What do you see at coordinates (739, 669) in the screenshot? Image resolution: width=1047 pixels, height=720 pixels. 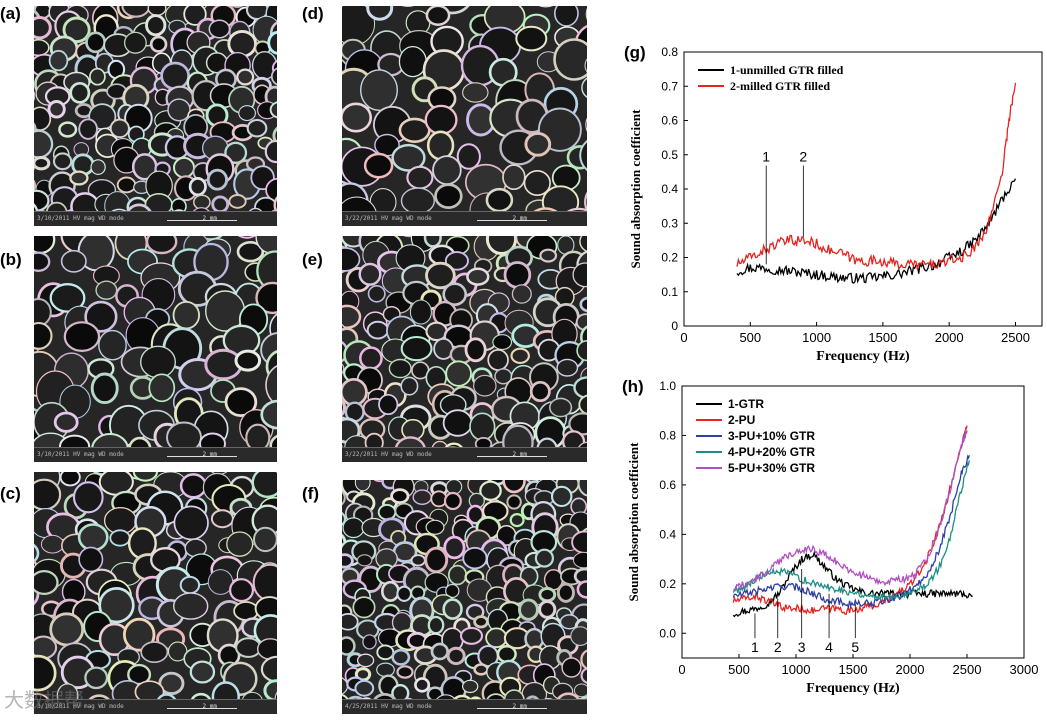 I see `x-tick-label: 500` at bounding box center [739, 669].